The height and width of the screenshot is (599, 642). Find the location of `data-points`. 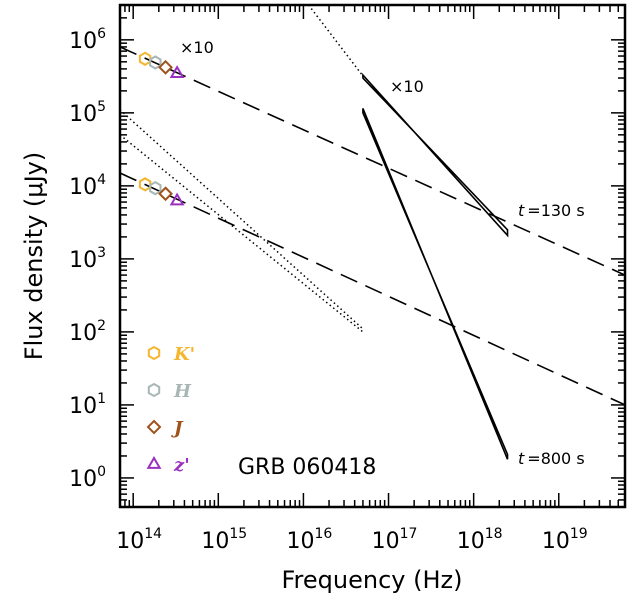

data-points is located at coordinates (161, 128).